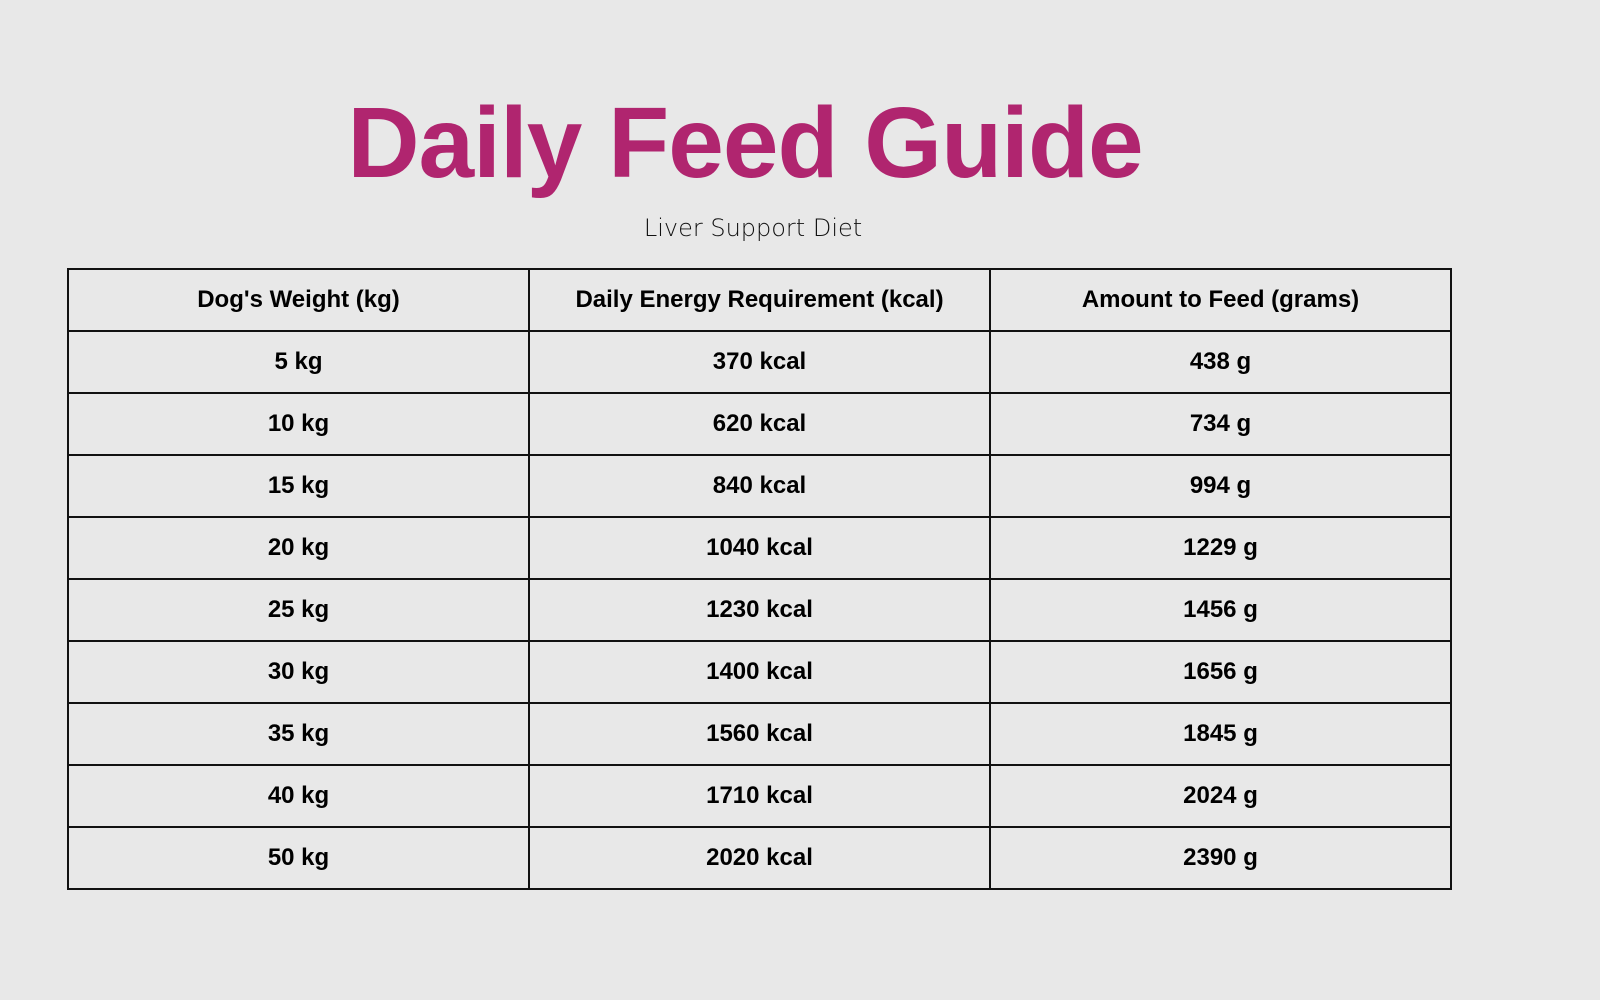  Describe the element at coordinates (298, 362) in the screenshot. I see `weight-cell: 5 kg` at that location.